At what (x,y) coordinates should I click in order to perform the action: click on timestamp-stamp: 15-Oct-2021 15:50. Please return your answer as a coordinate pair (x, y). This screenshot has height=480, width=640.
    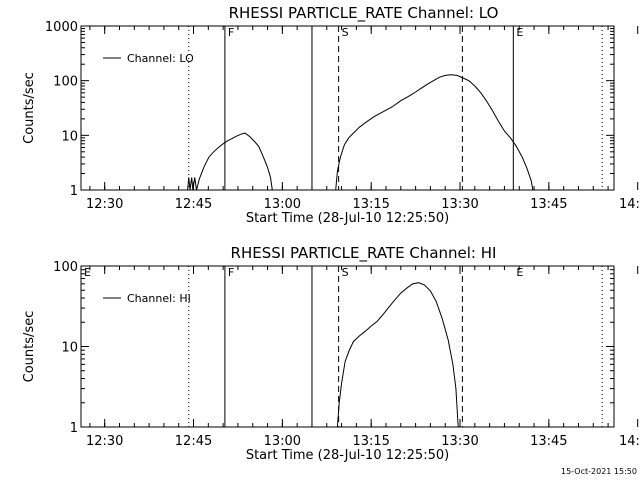
    Looking at the image, I should click on (599, 471).